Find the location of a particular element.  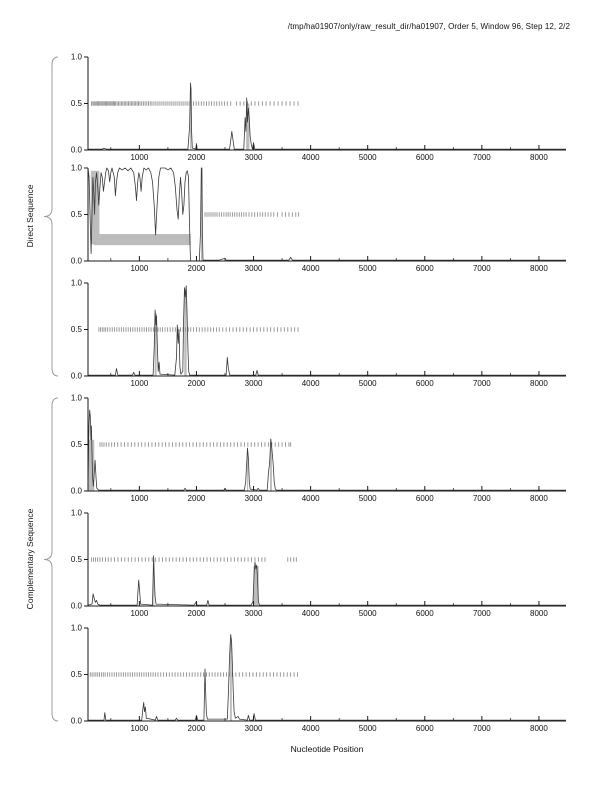

complementary-group-brace is located at coordinates (51, 559).